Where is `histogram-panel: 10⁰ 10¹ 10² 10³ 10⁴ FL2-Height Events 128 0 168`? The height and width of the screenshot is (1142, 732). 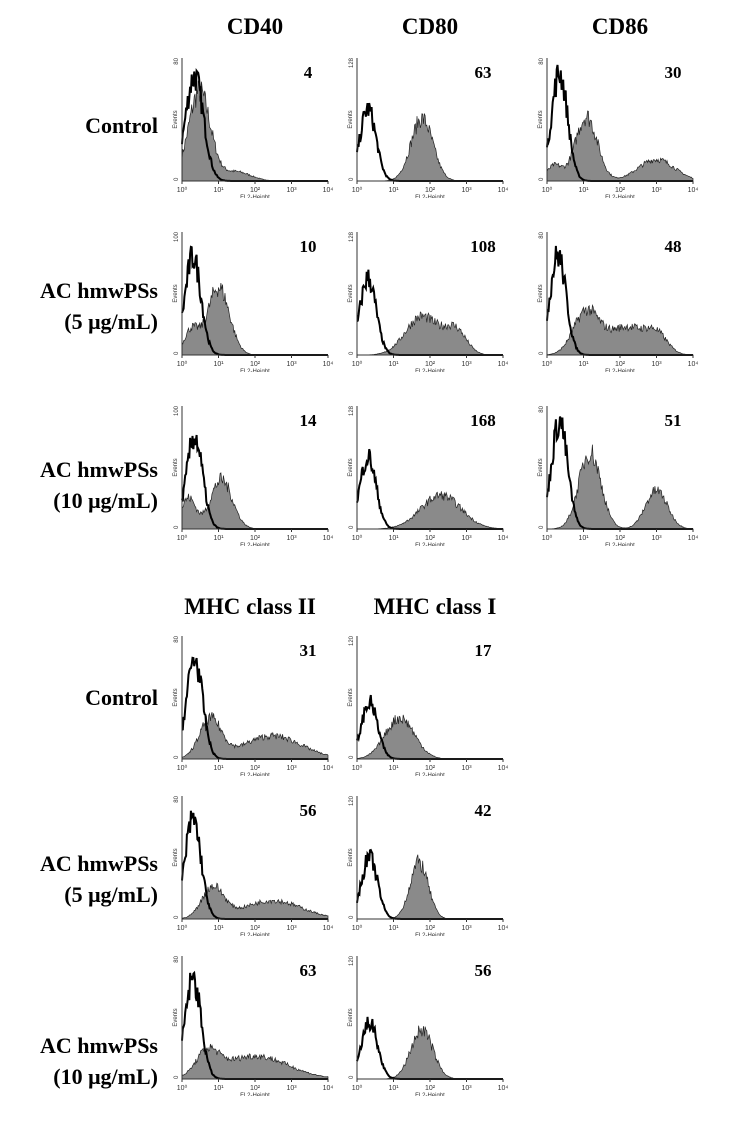
histogram-panel: 10⁰ 10¹ 10² 10³ 10⁴ FL2-Height Events 128 0 168 is located at coordinates (433, 472).